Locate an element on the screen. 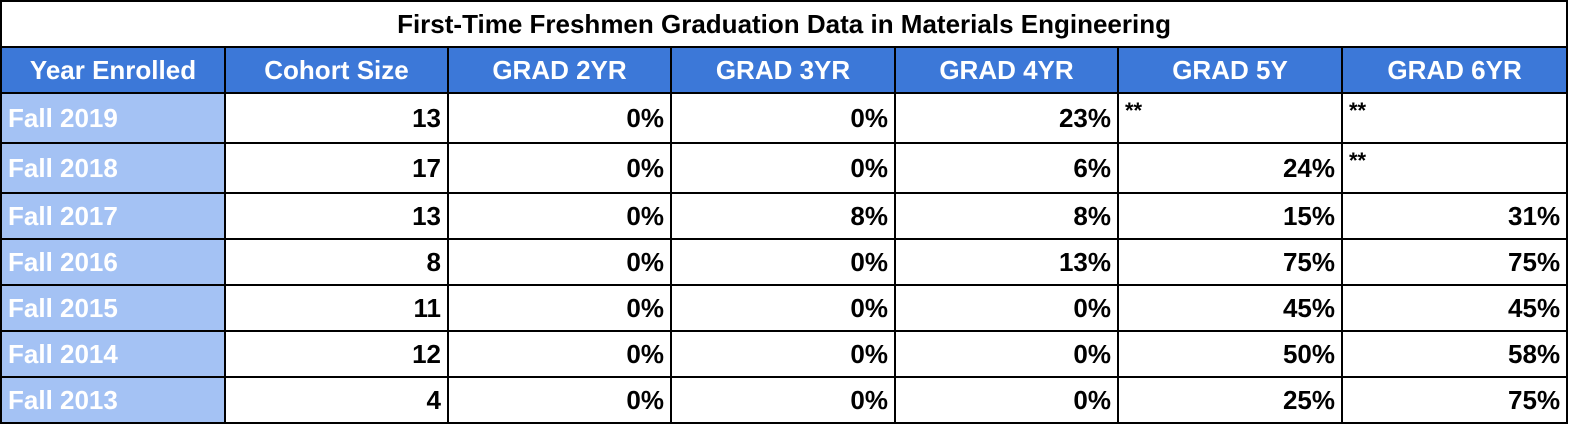 This screenshot has height=428, width=1592. table-cell: 31% is located at coordinates (1454, 216).